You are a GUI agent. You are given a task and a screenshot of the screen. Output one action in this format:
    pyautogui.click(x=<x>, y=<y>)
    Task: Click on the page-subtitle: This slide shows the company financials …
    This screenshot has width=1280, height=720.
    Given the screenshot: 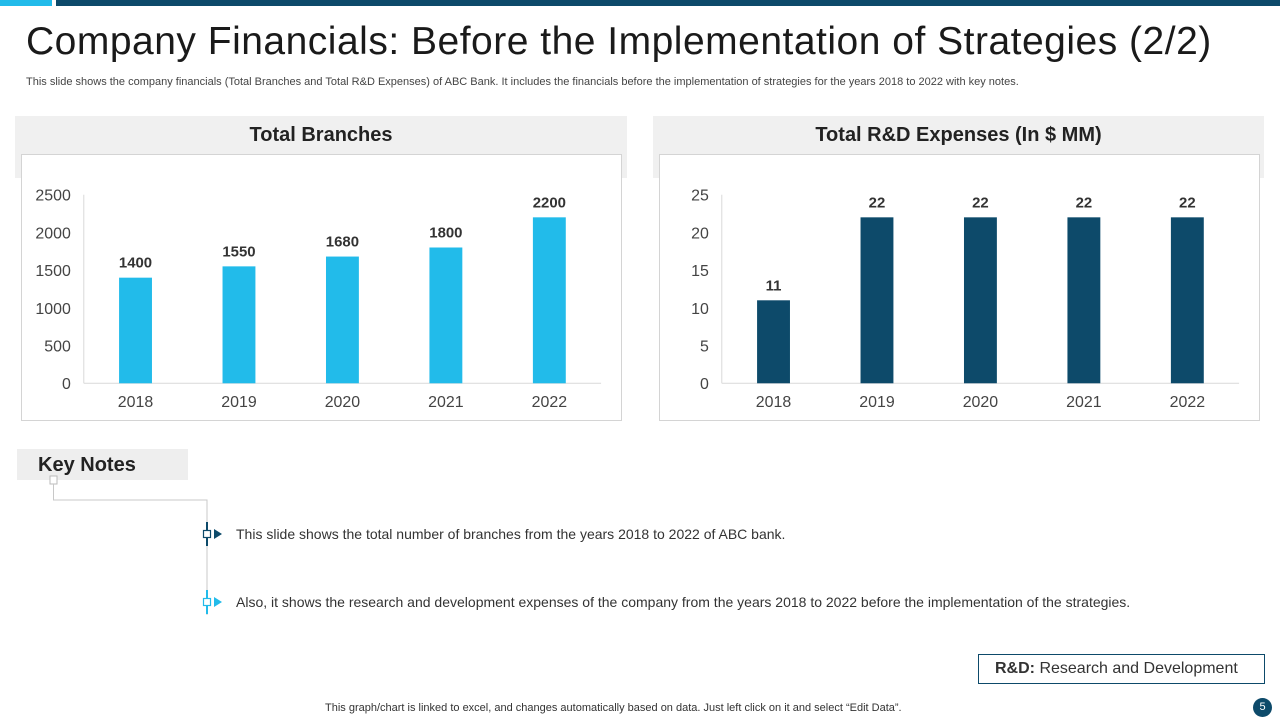 What is the action you would take?
    pyautogui.click(x=522, y=82)
    